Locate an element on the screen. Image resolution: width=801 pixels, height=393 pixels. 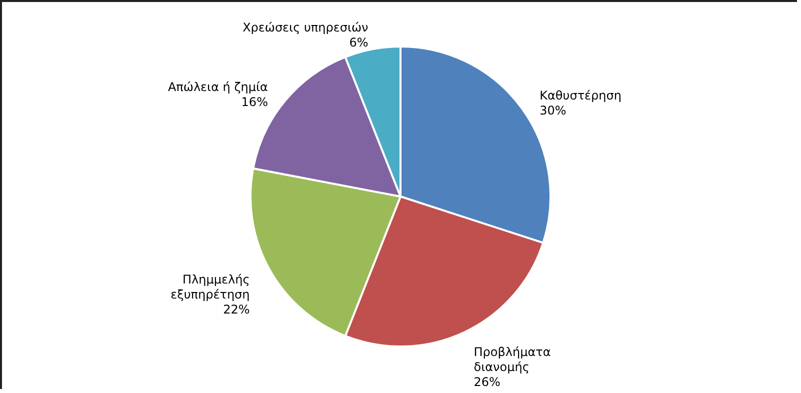
data-label: 6% is located at coordinates (358, 43).